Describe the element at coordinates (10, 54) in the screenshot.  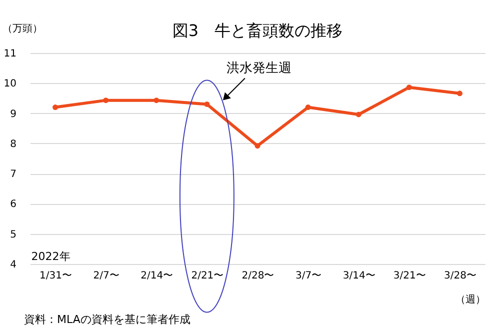
I see `y-tick-label: 11` at that location.